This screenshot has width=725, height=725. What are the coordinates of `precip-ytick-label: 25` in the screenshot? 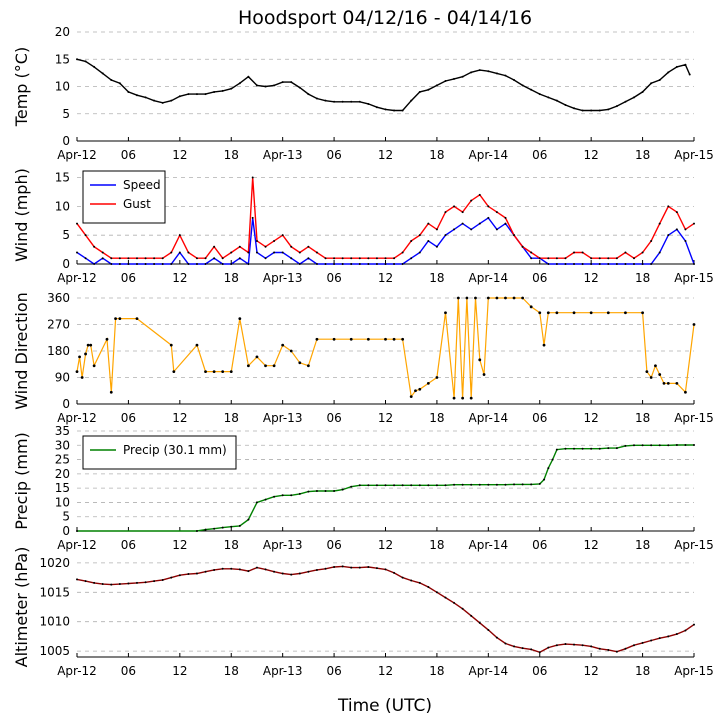 It's located at (62, 460).